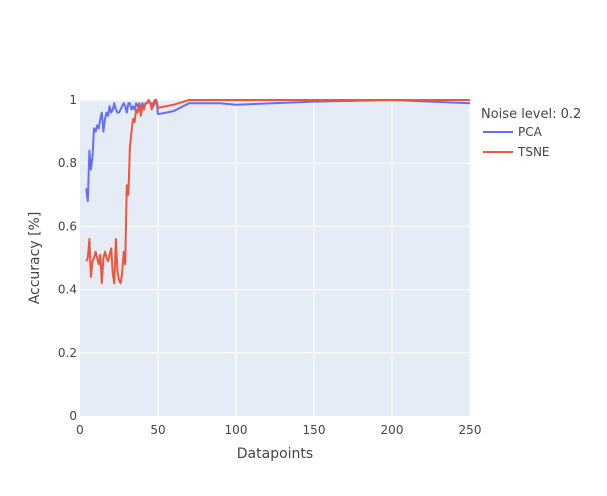  What do you see at coordinates (73, 100) in the screenshot?
I see `y-tick-label: 1` at bounding box center [73, 100].